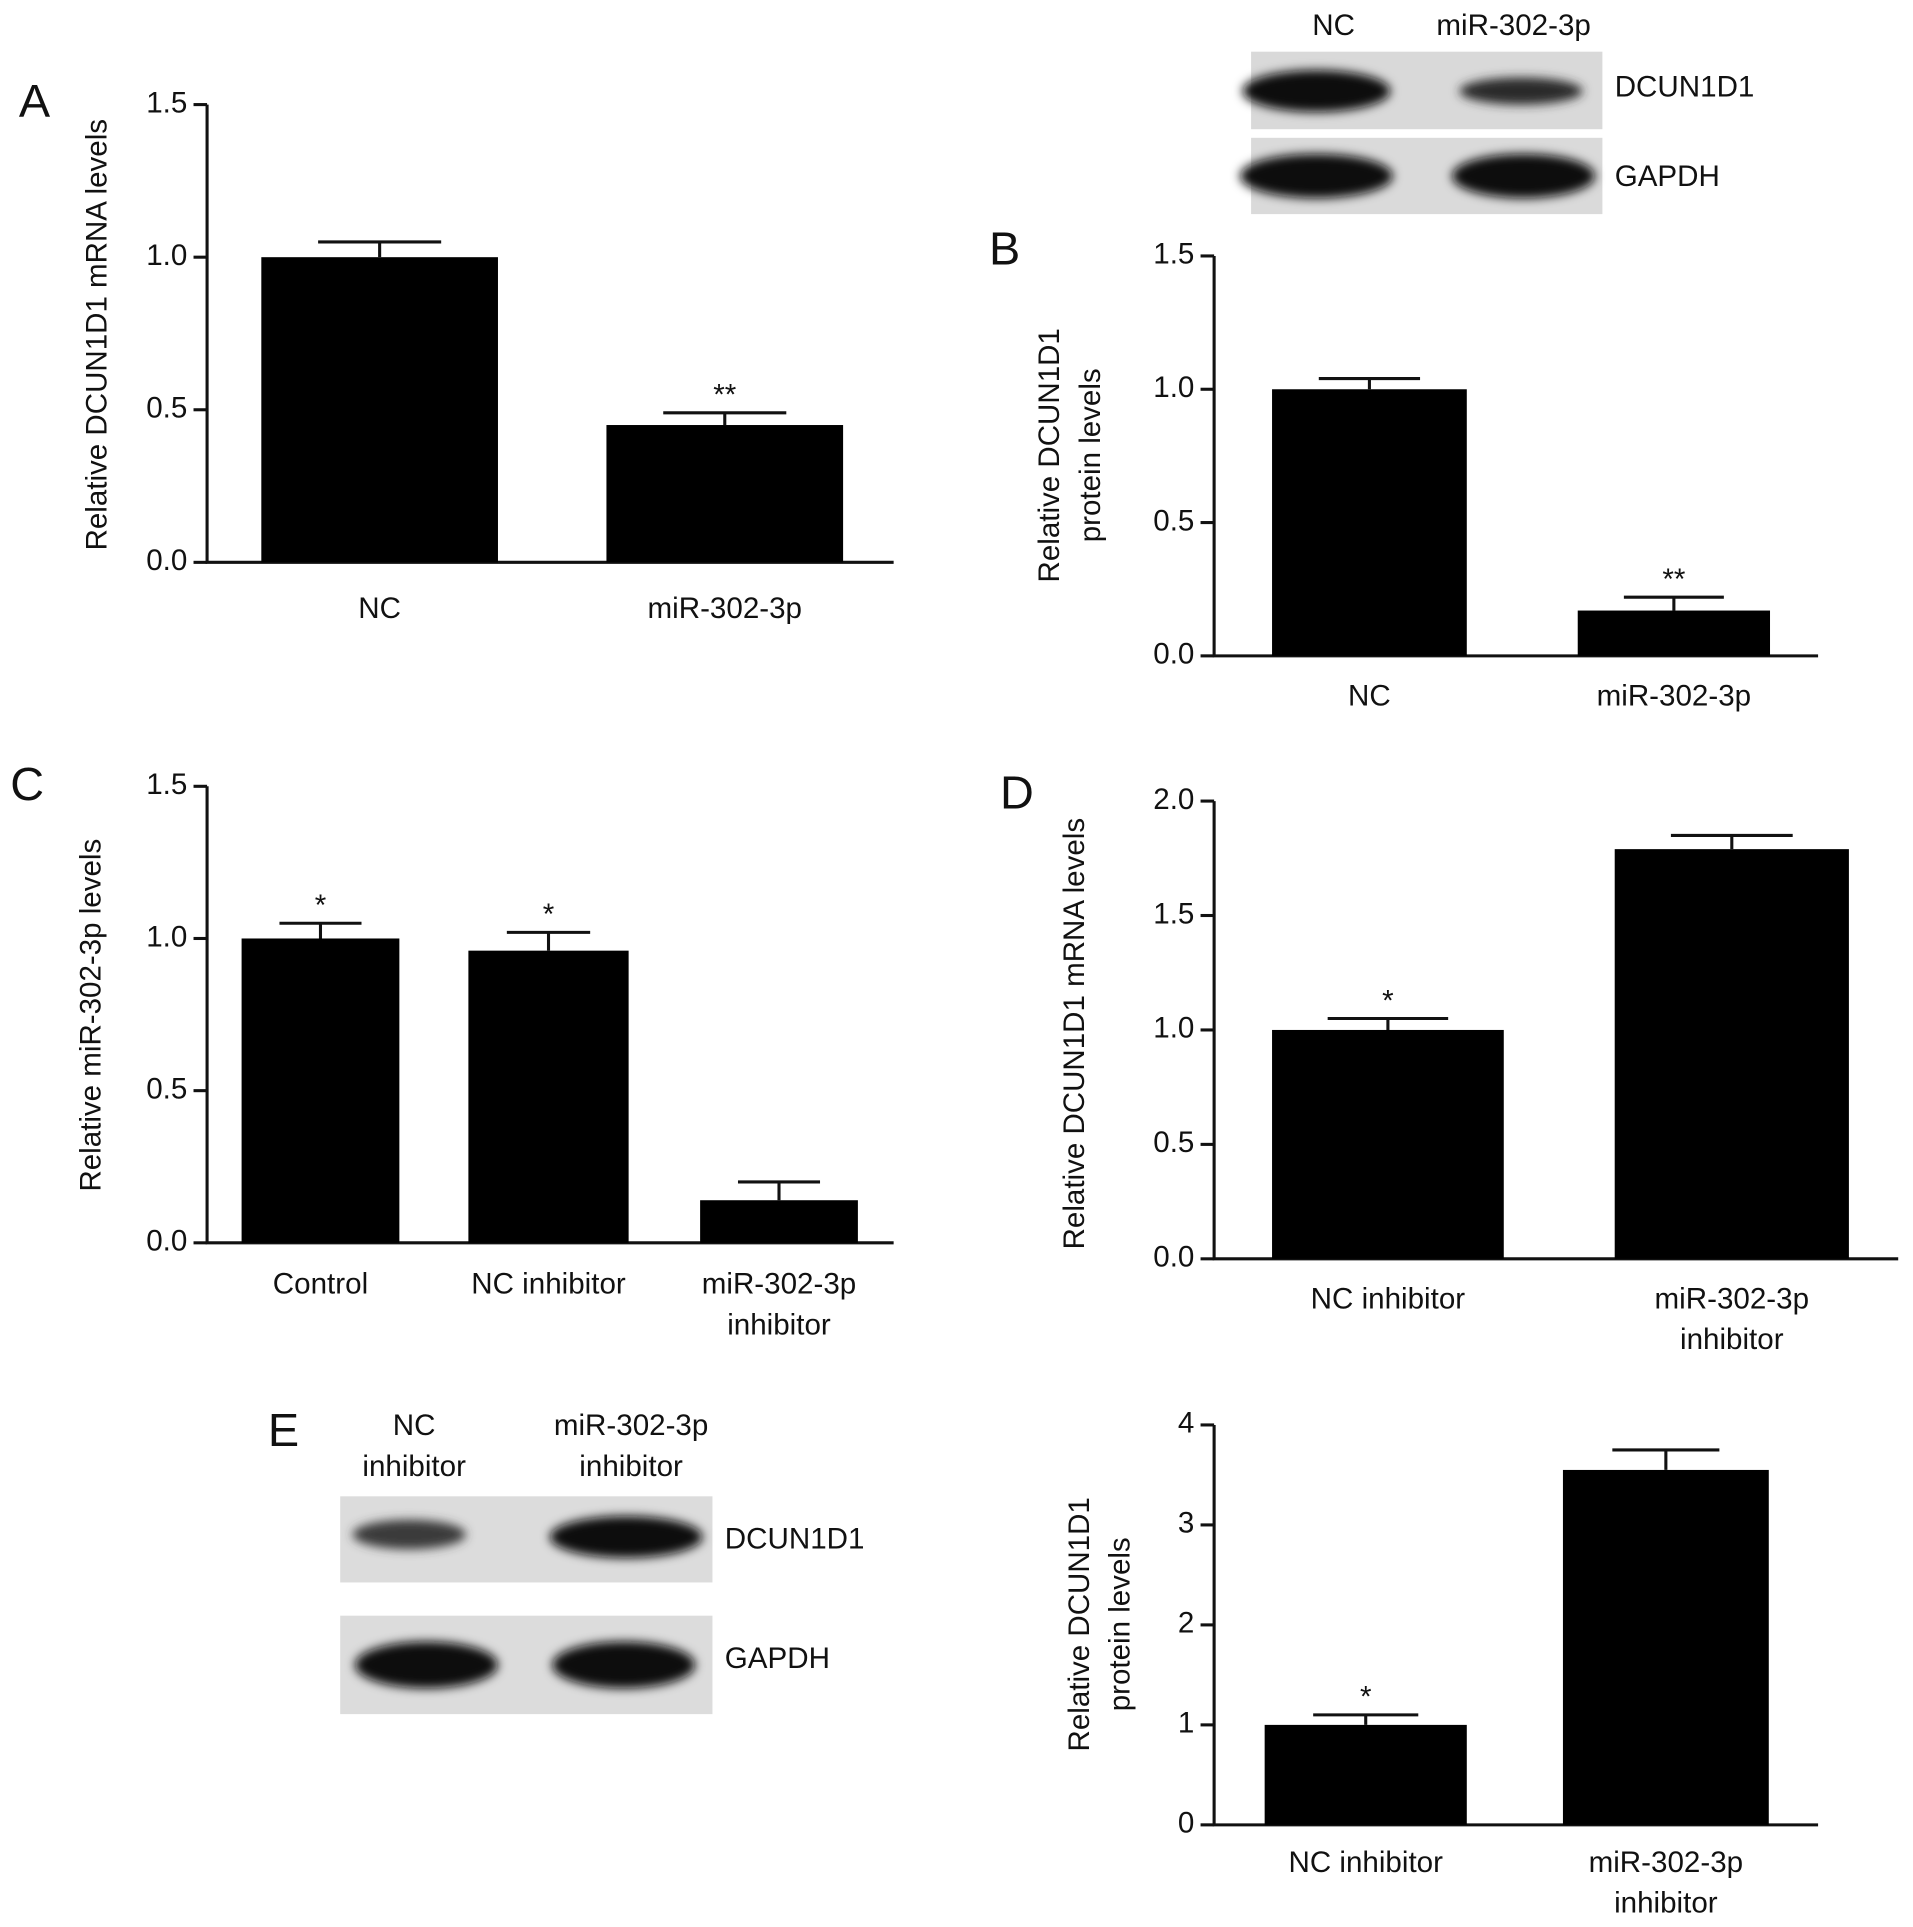 The image size is (1913, 1927). What do you see at coordinates (1004, 249) in the screenshot?
I see `panel-label: B` at bounding box center [1004, 249].